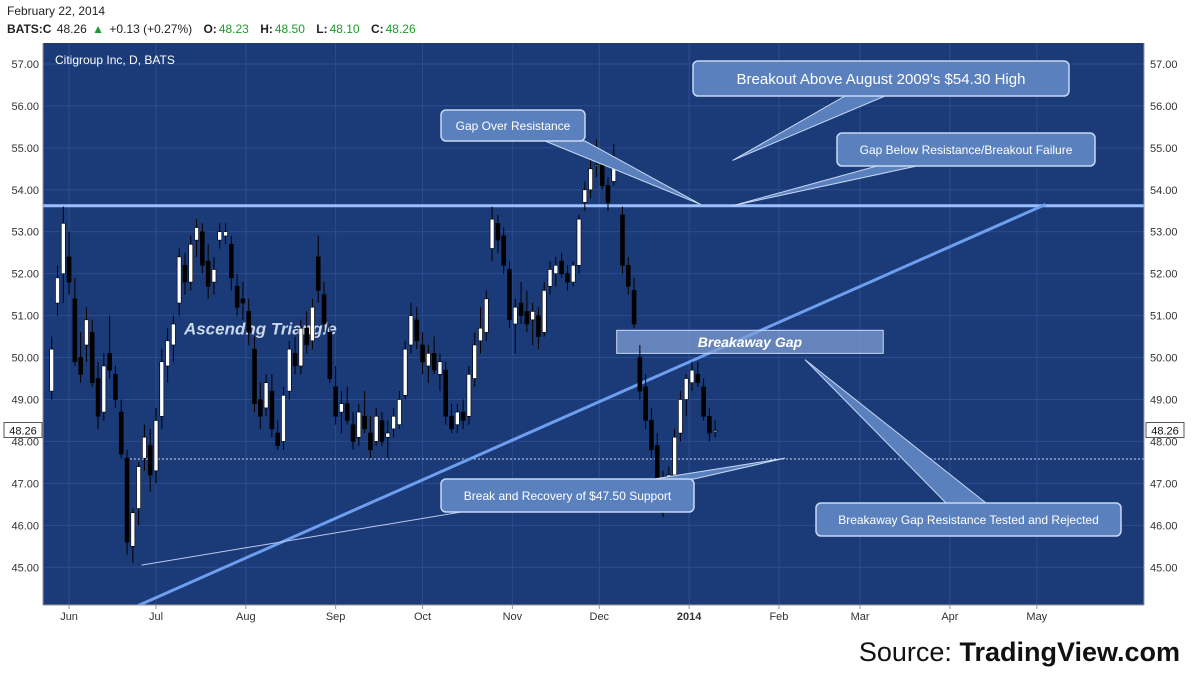 This screenshot has width=1192, height=681. Describe the element at coordinates (968, 519) in the screenshot. I see `callout-box` at that location.